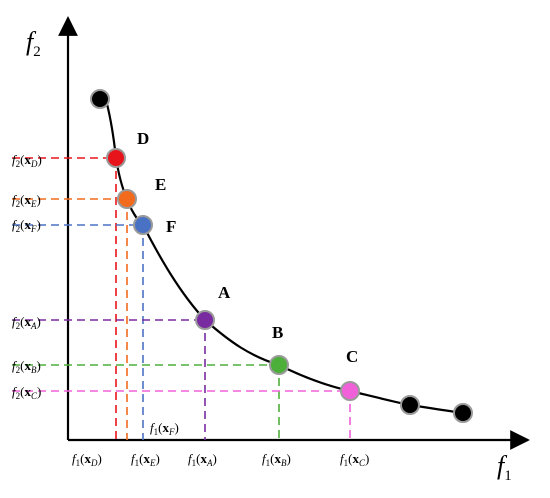 The image size is (550, 498). What do you see at coordinates (350, 391) in the screenshot?
I see `point-c` at bounding box center [350, 391].